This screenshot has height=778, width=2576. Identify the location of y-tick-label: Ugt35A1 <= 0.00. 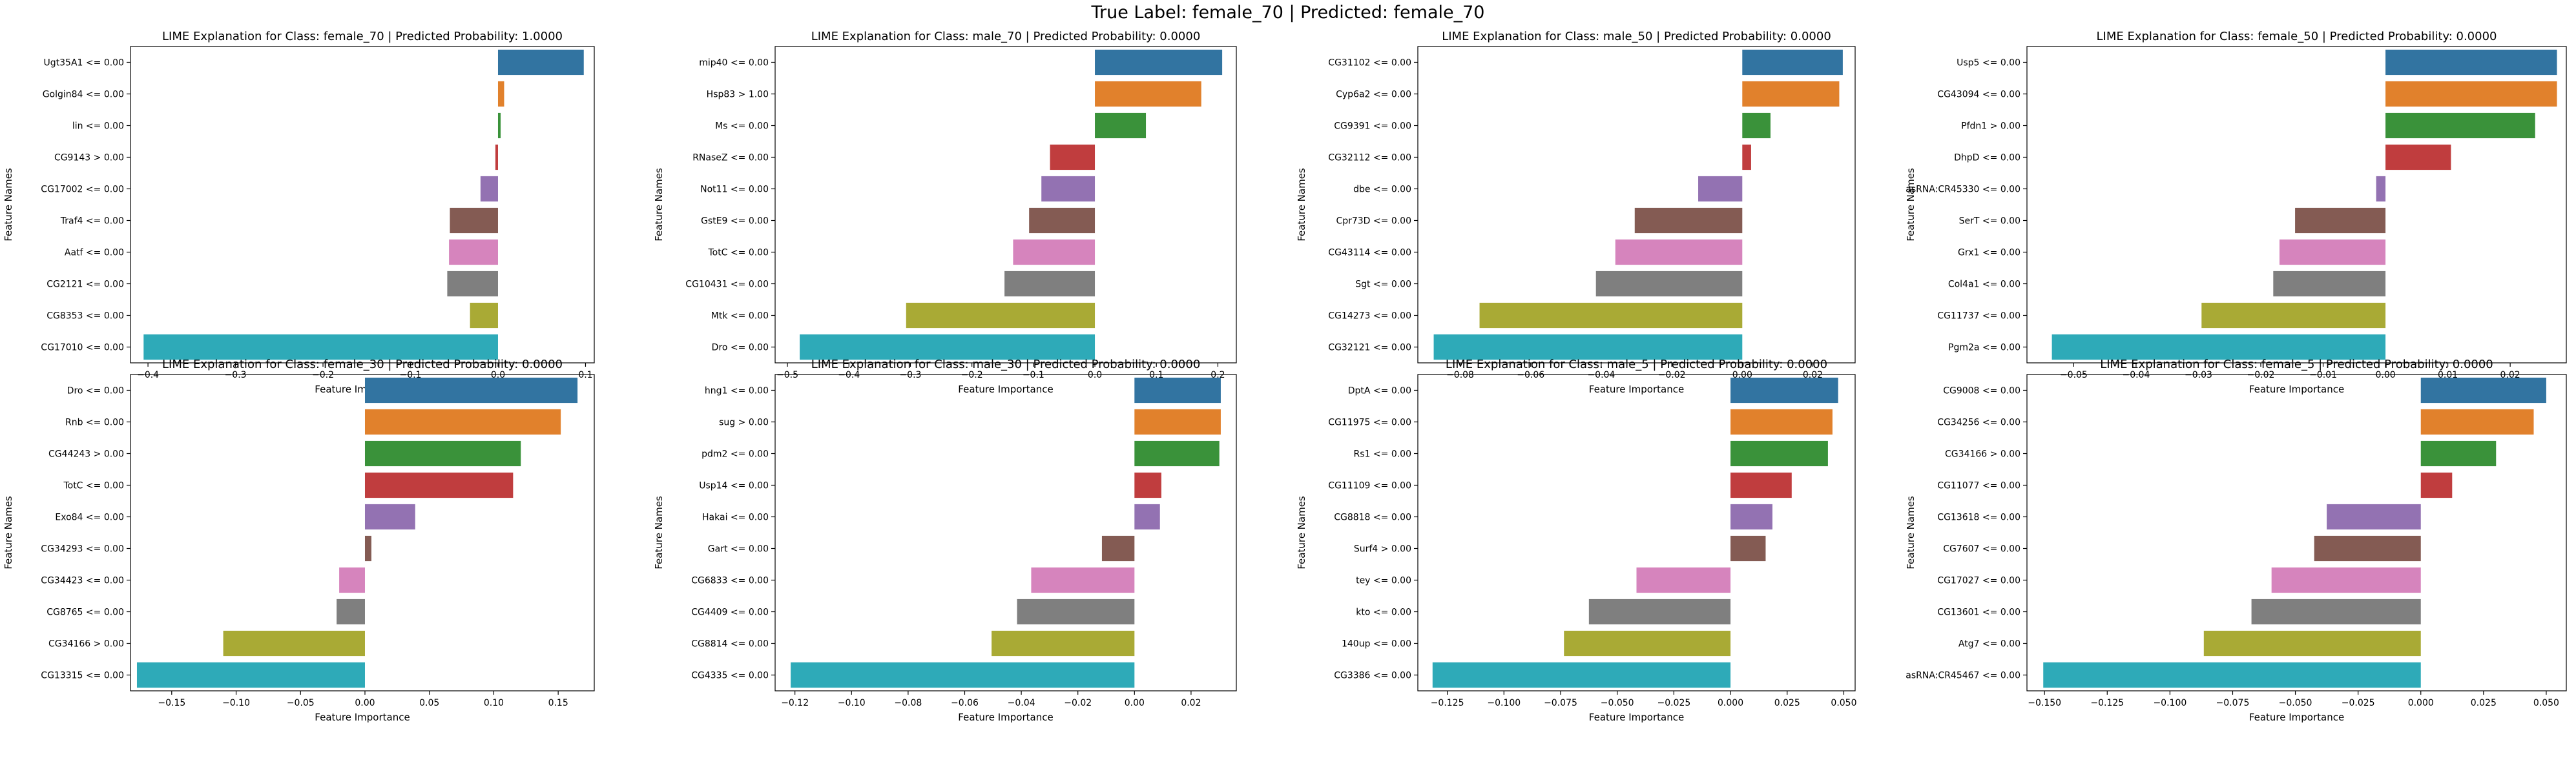
(84, 63).